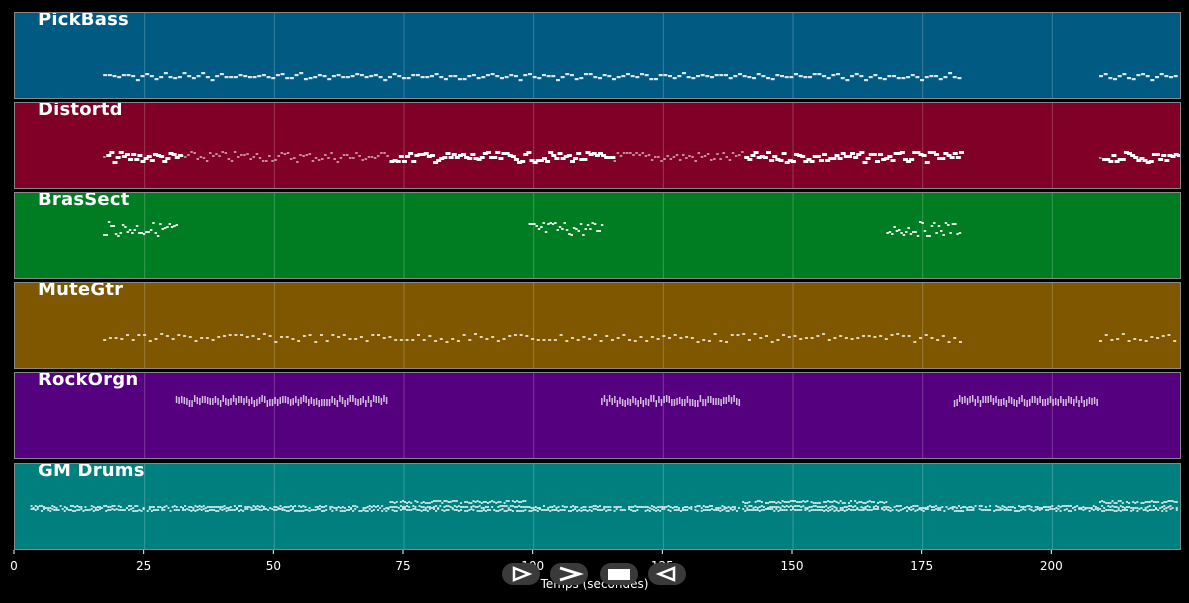 This screenshot has height=603, width=1189. What do you see at coordinates (619, 574) in the screenshot?
I see `stop-button` at bounding box center [619, 574].